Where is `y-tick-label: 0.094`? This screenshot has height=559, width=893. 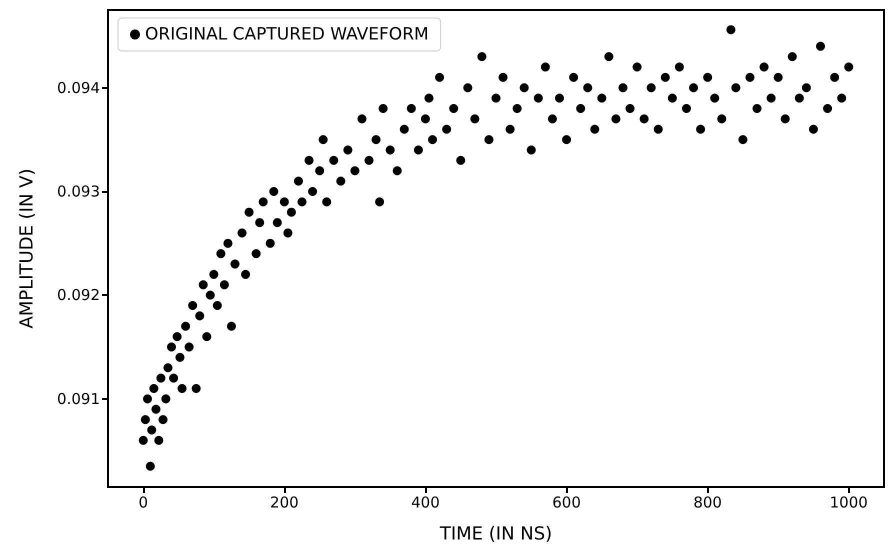
y-tick-label: 0.094 is located at coordinates (78, 87).